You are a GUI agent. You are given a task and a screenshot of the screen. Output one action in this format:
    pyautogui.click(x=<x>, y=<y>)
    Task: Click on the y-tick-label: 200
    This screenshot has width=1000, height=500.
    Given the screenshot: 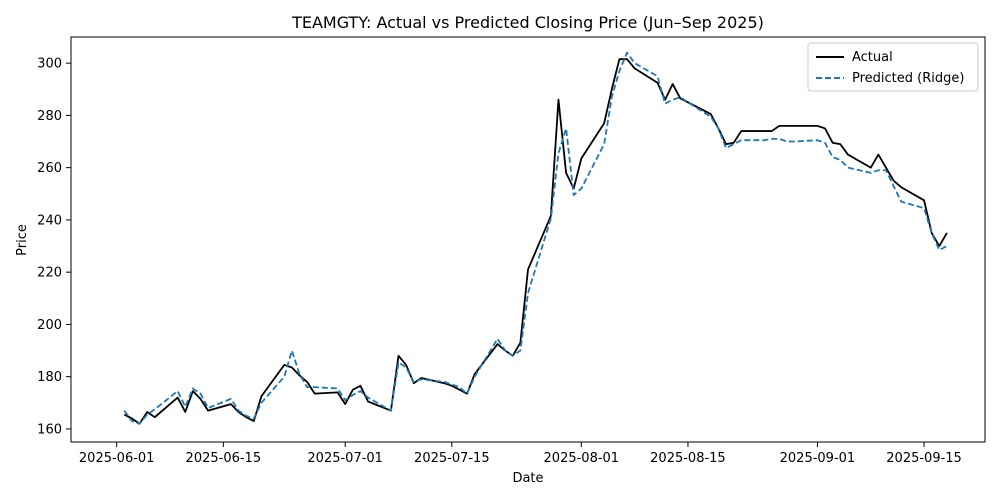 What is the action you would take?
    pyautogui.click(x=49, y=325)
    